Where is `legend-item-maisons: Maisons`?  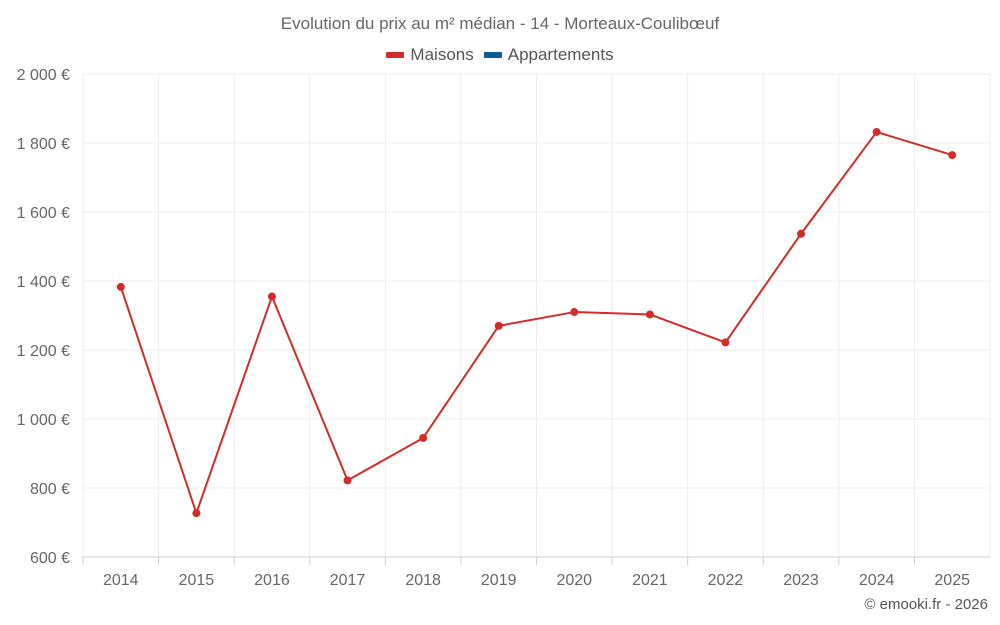 legend-item-maisons: Maisons is located at coordinates (430, 55).